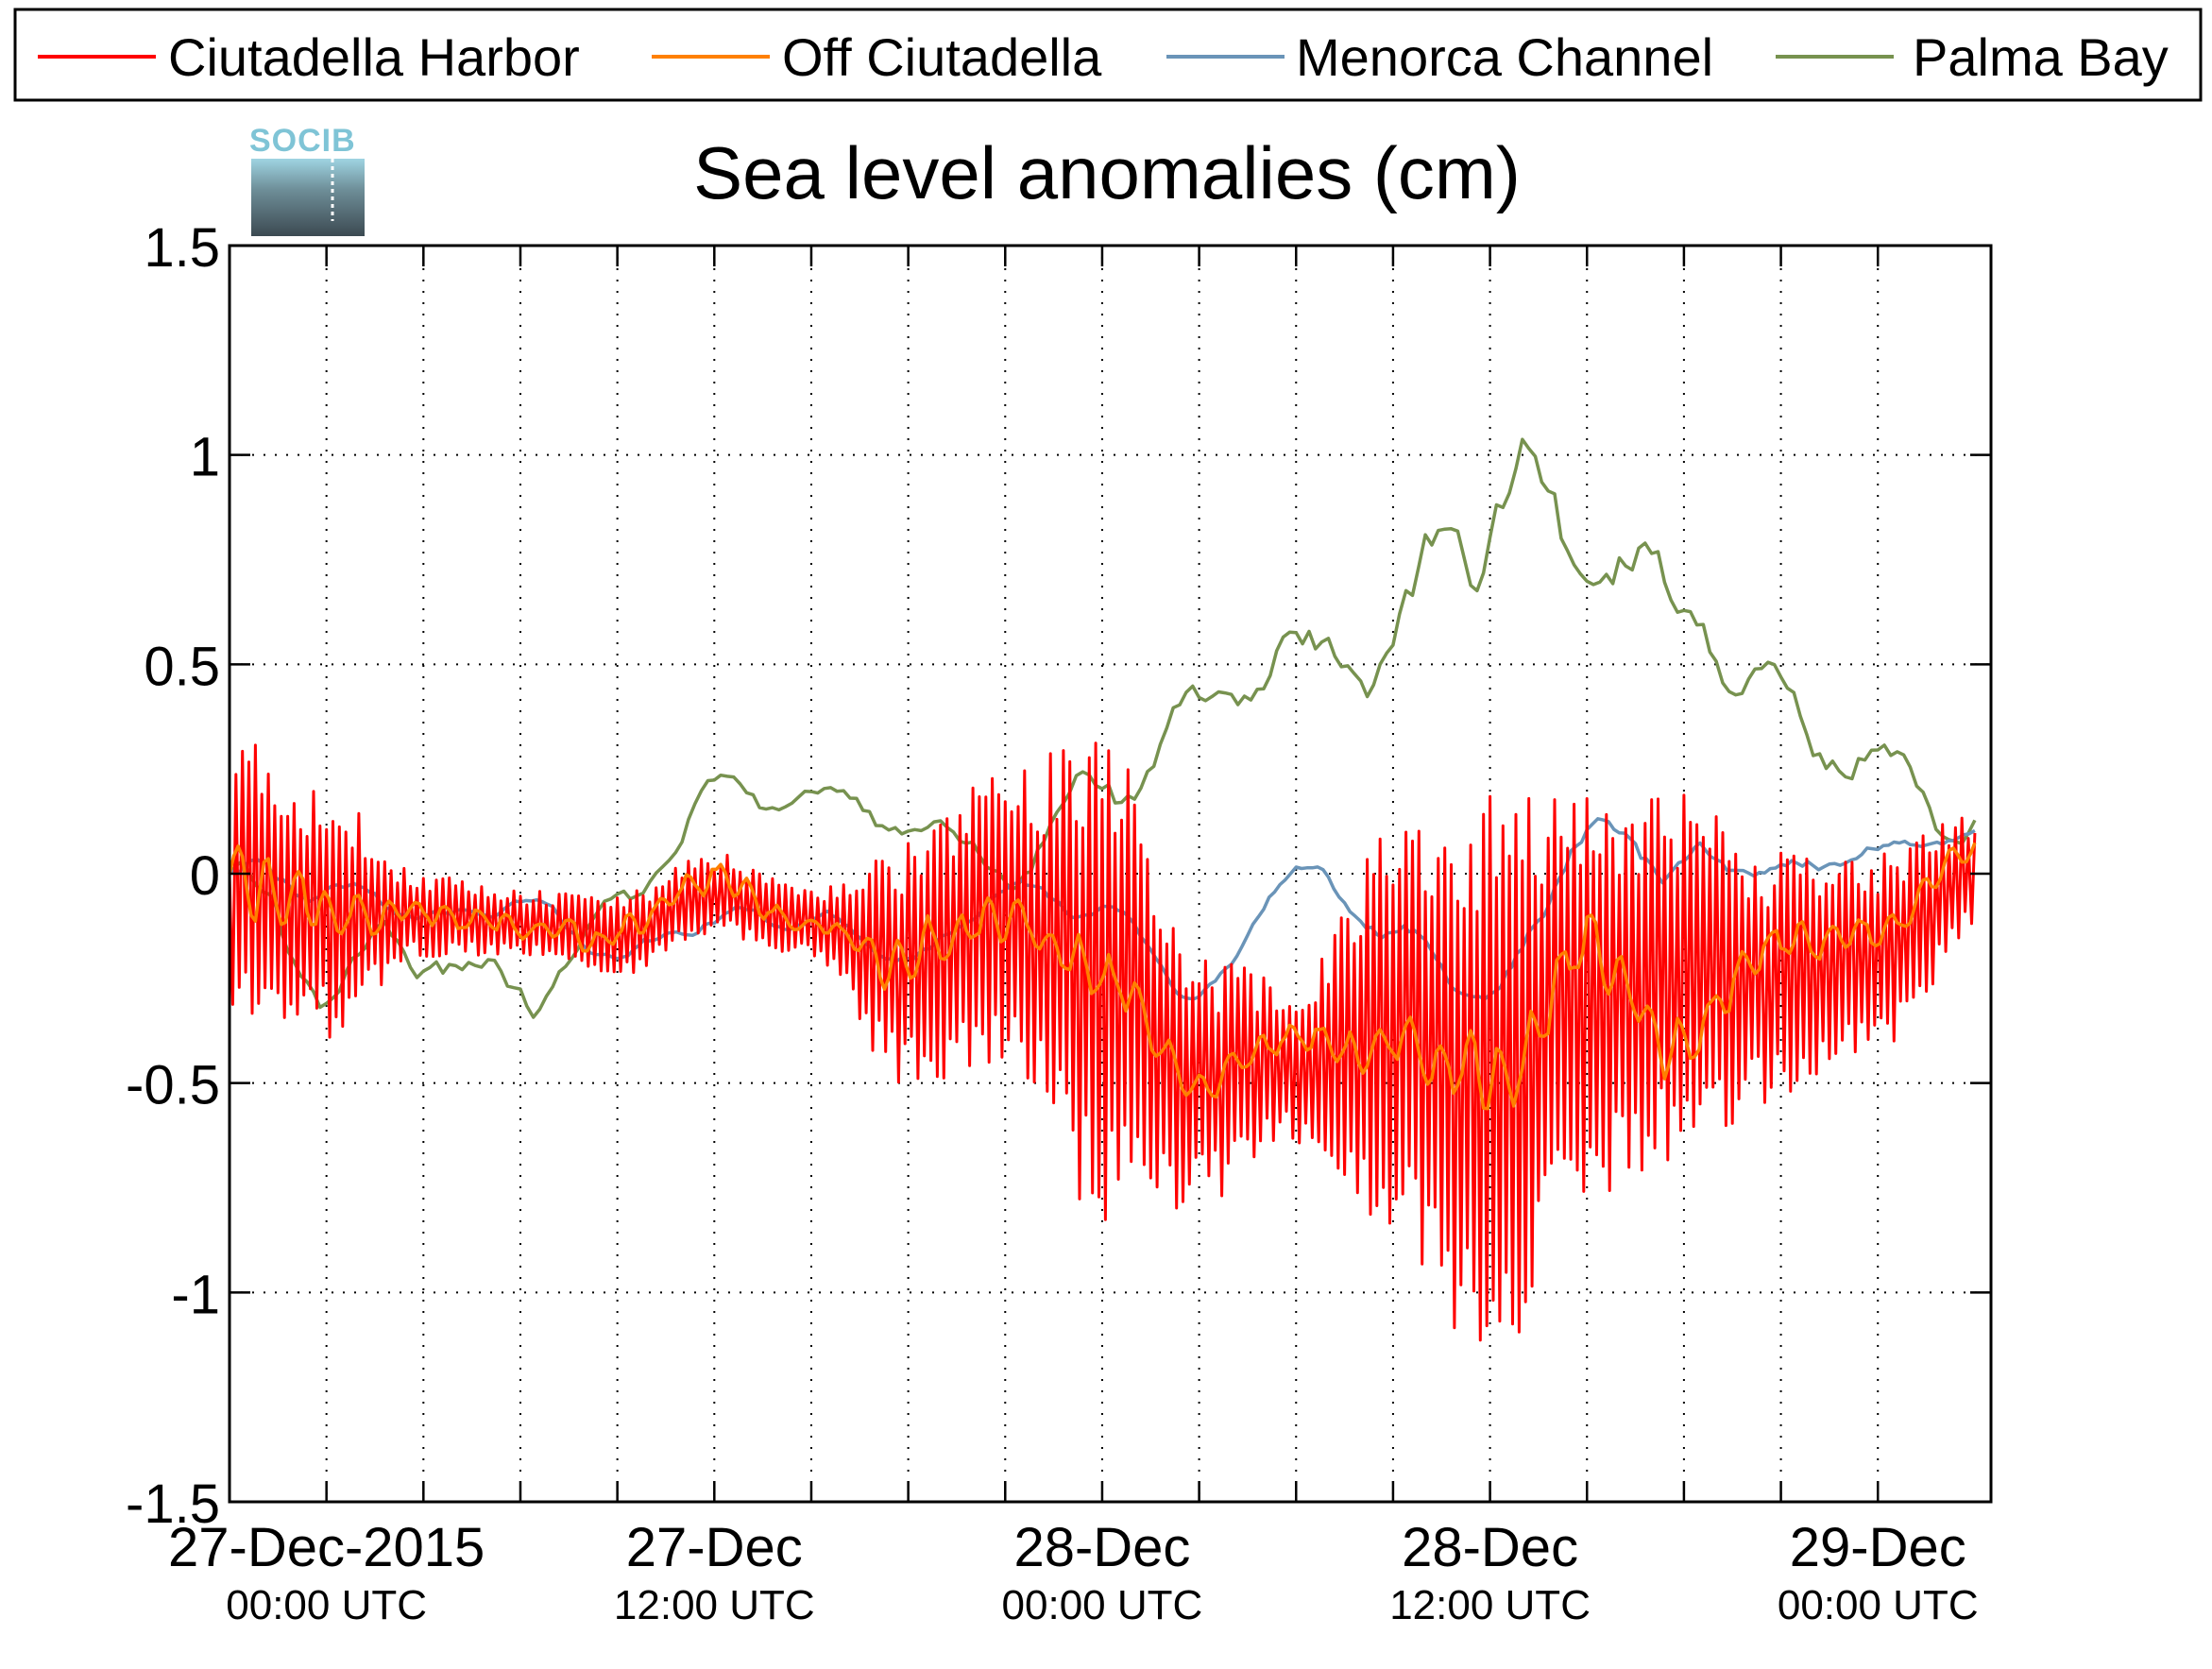  Describe the element at coordinates (173, 1085) in the screenshot. I see `y-tick-label: -0.5` at that location.